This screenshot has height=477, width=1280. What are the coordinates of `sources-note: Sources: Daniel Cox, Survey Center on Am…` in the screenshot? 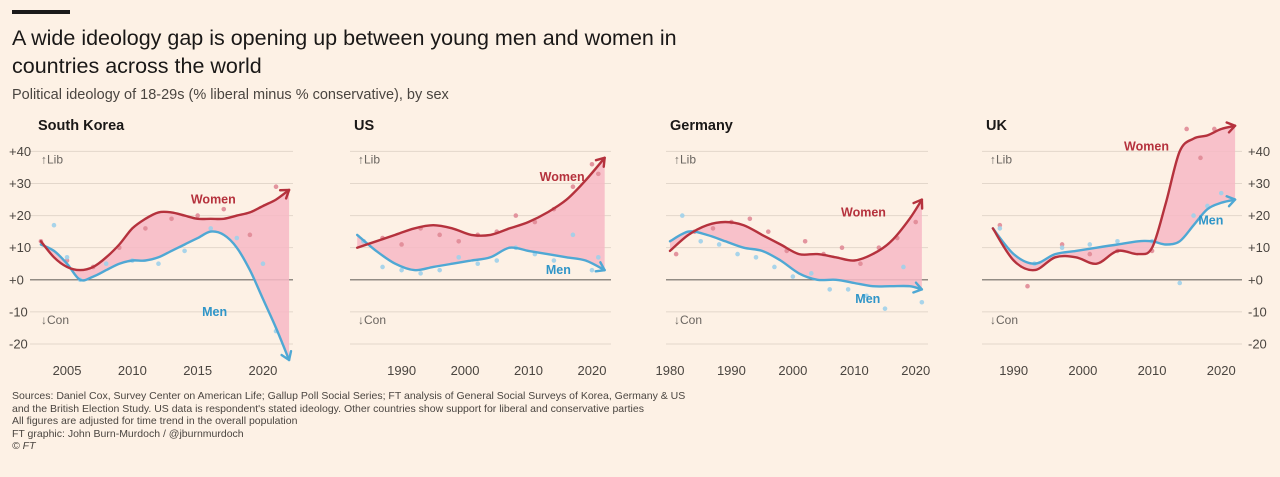 It's located at (349, 396).